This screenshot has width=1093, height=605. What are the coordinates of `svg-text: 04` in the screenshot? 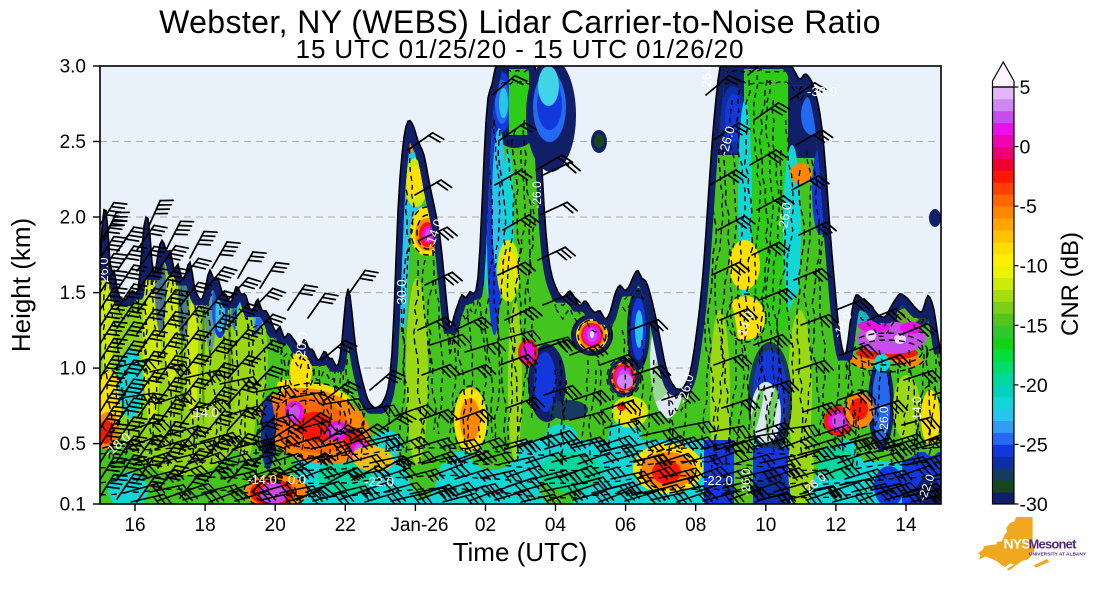 It's located at (556, 525).